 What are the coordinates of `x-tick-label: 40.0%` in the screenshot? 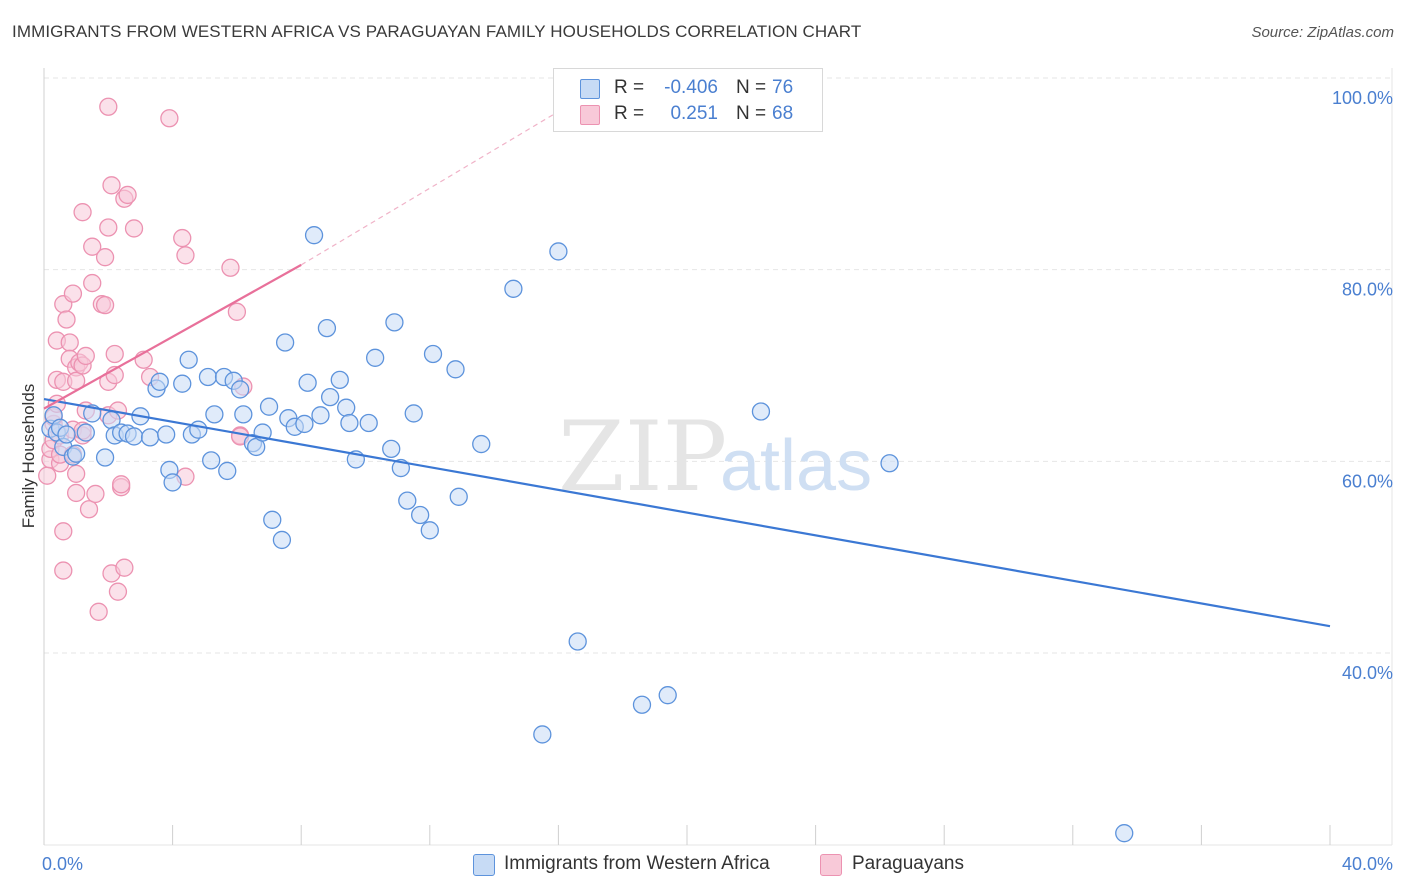 It's located at (1367, 864).